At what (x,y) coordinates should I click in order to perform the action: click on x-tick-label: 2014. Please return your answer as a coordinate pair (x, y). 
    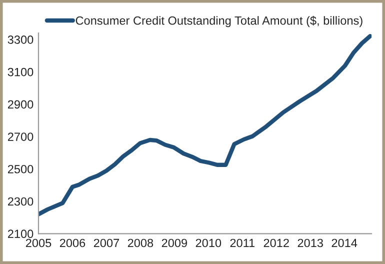
    Looking at the image, I should click on (345, 243).